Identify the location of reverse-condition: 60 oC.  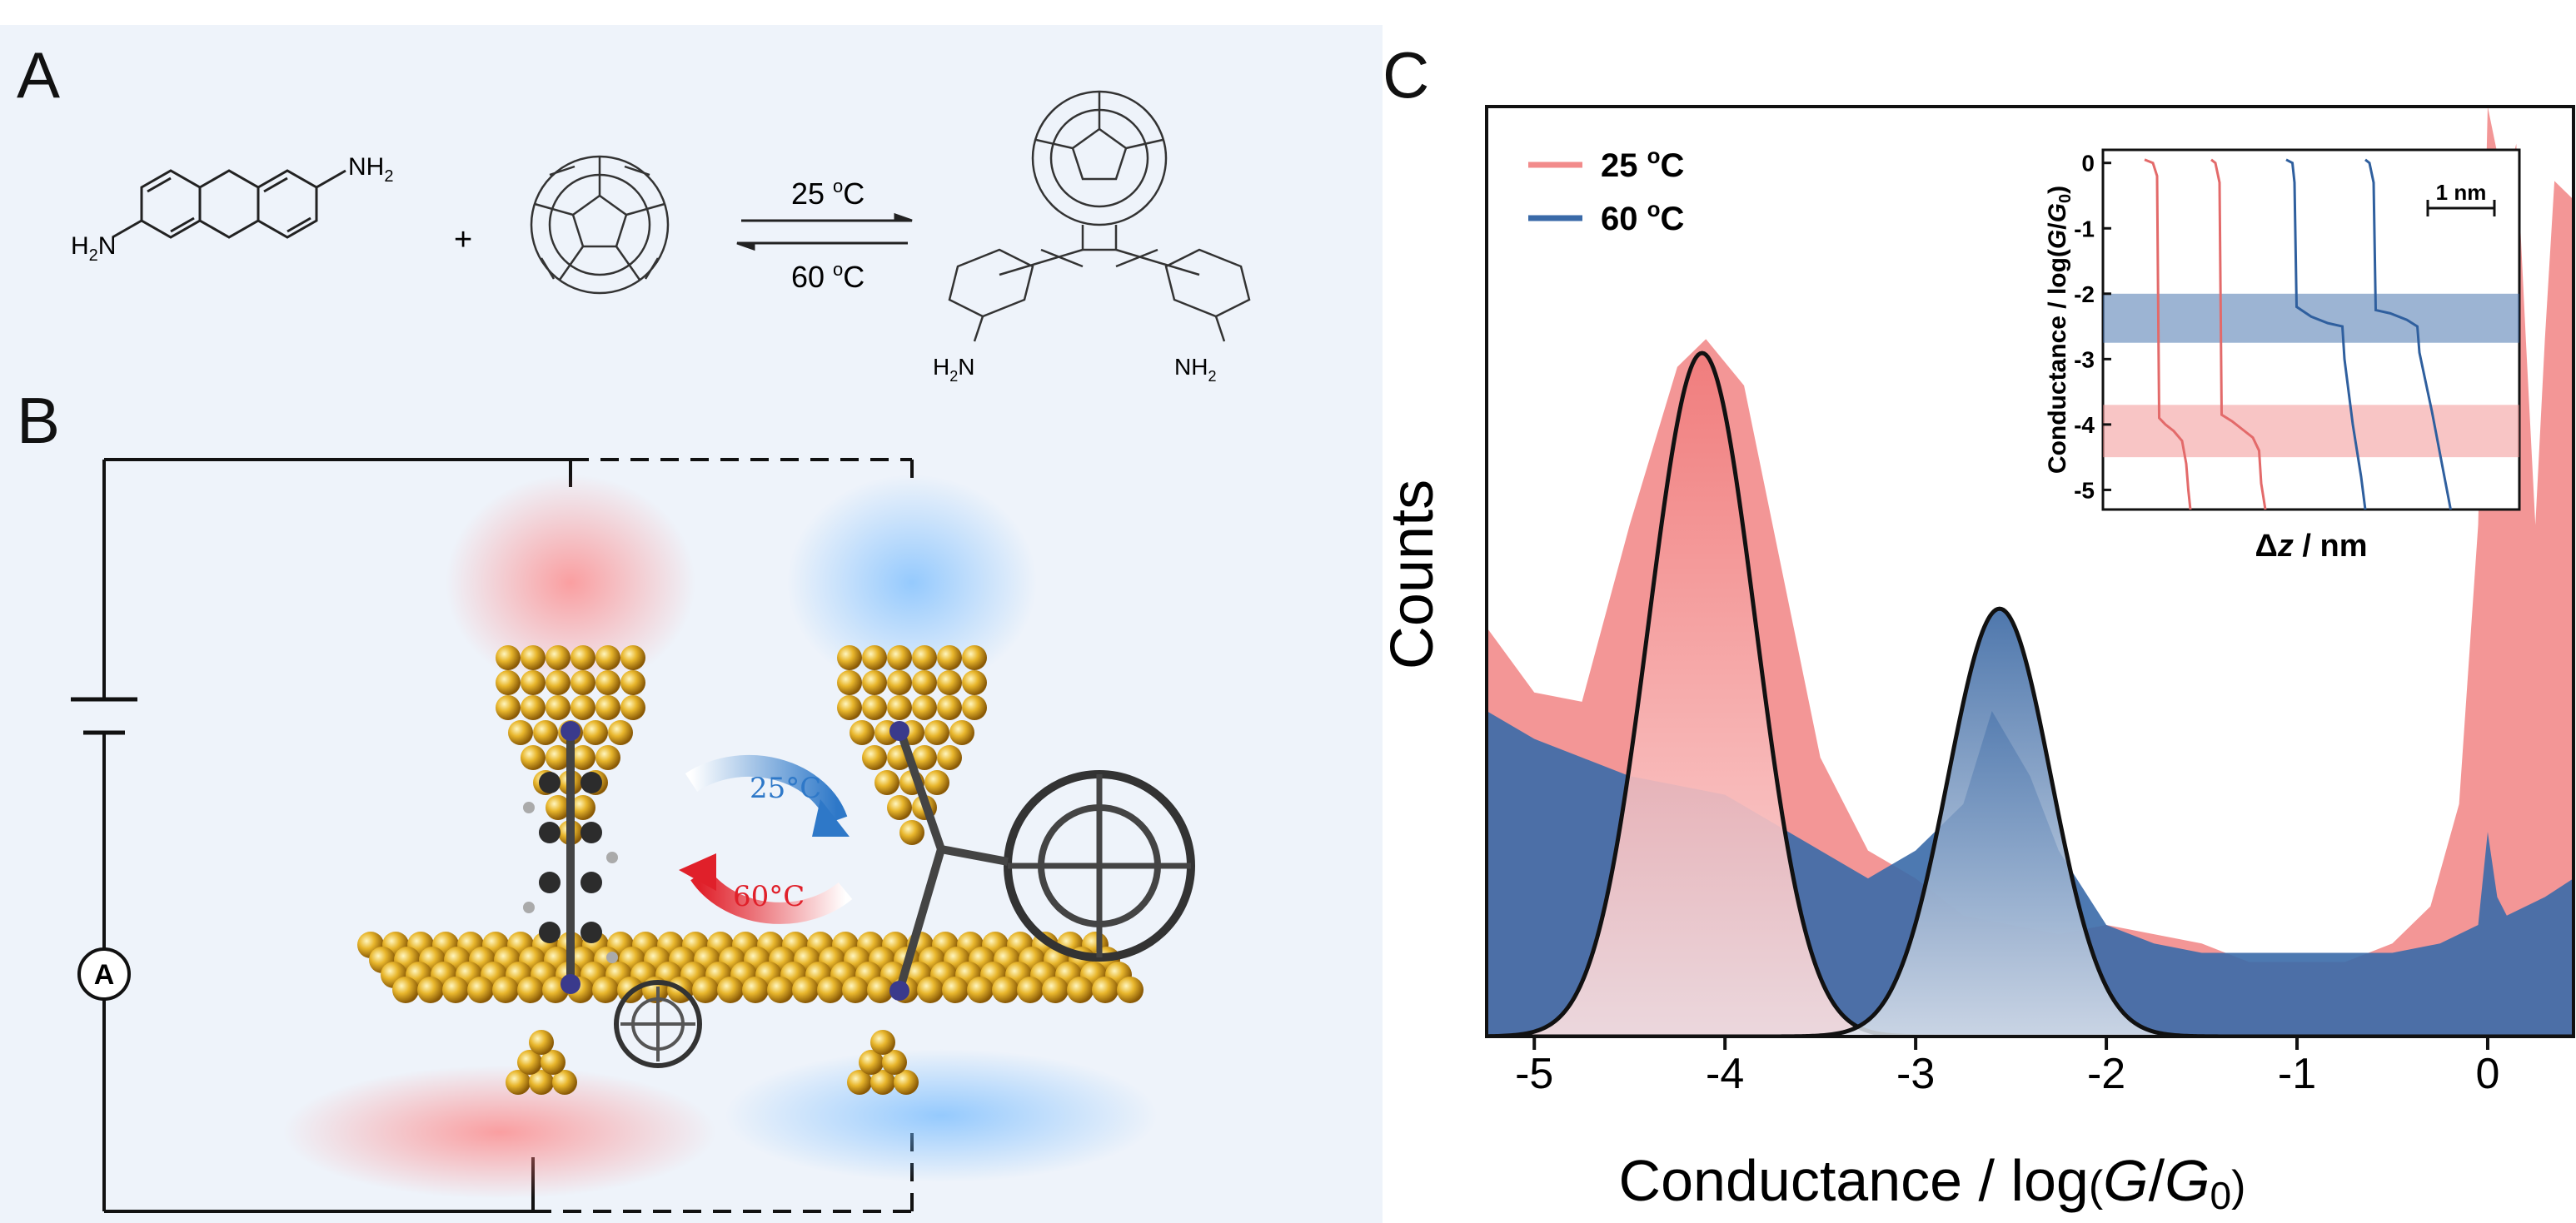
(827, 276).